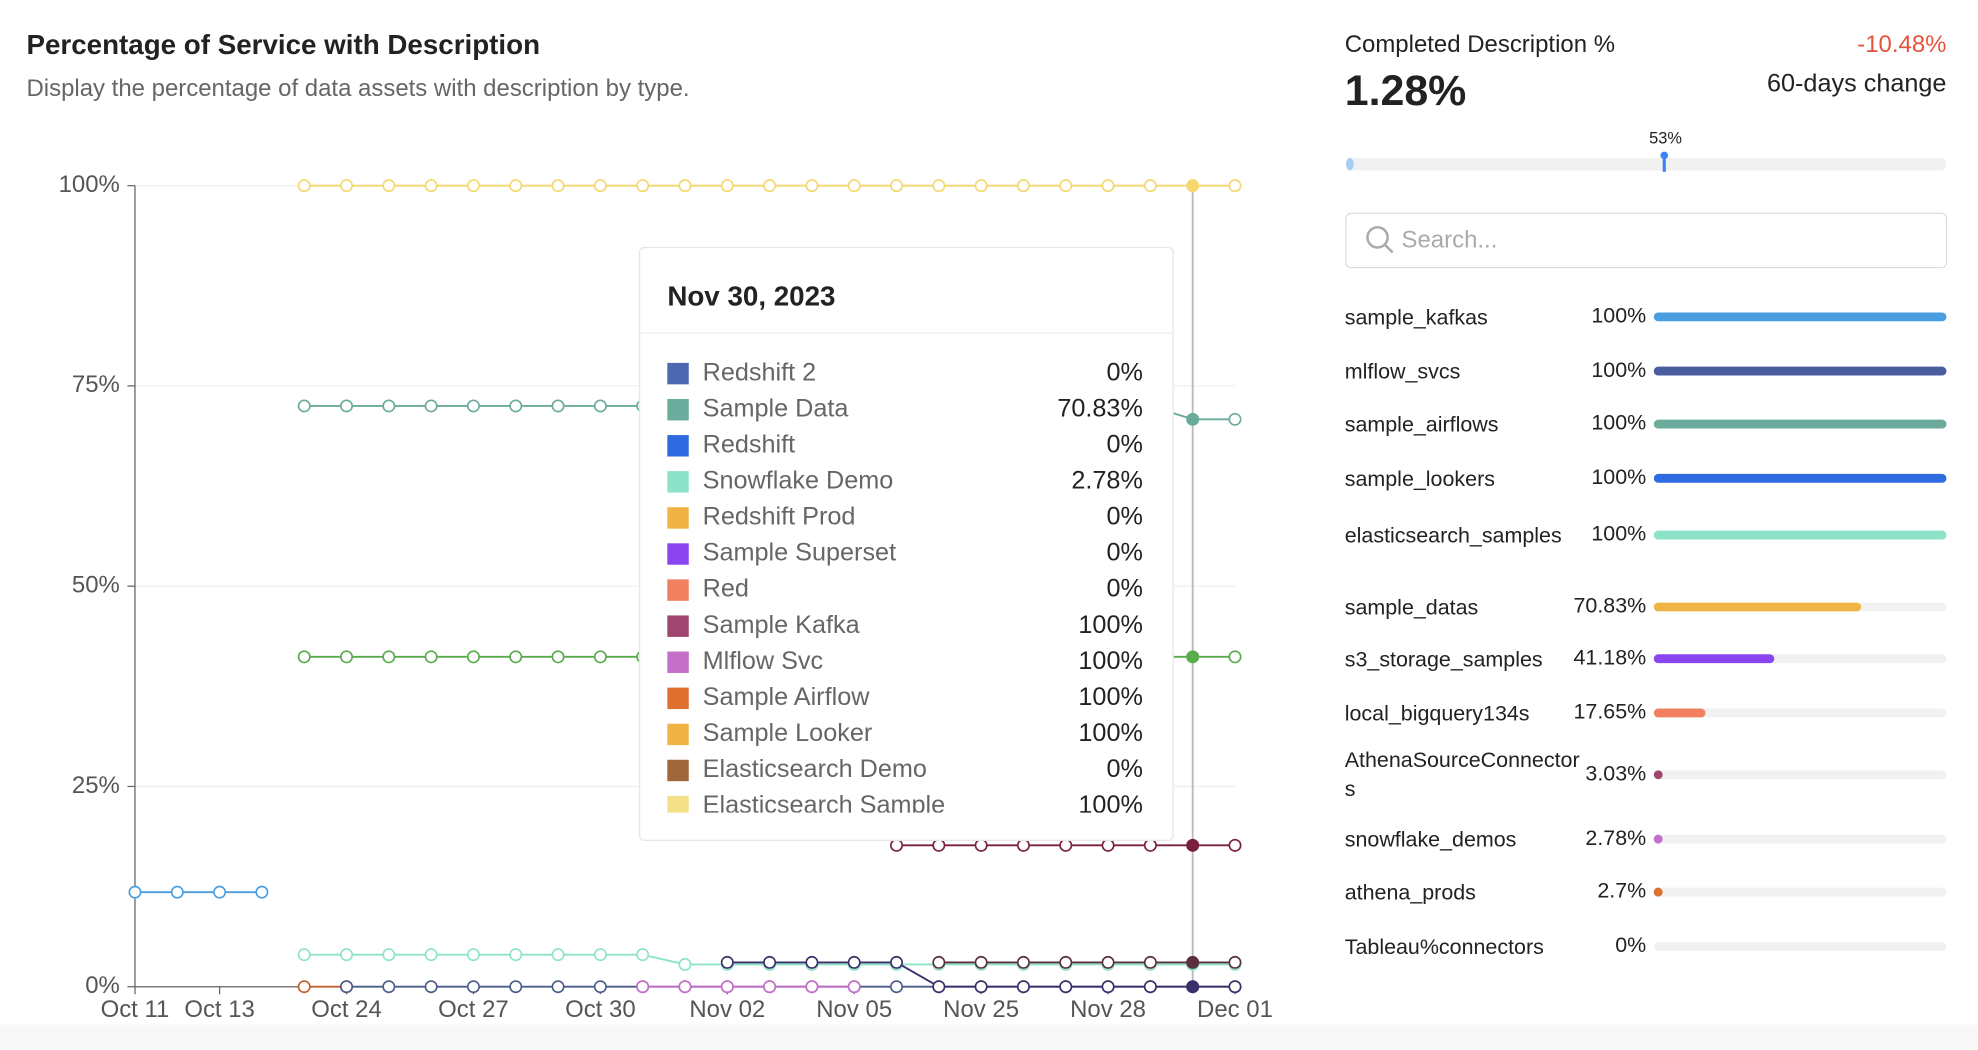  What do you see at coordinates (473, 1009) in the screenshot?
I see `x-tick-label: Oct 27` at bounding box center [473, 1009].